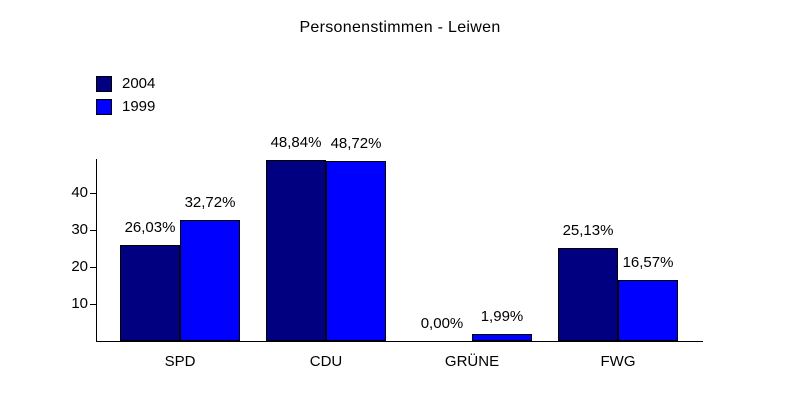 This screenshot has width=800, height=400. Describe the element at coordinates (79, 229) in the screenshot. I see `y-tick-label: 30` at that location.